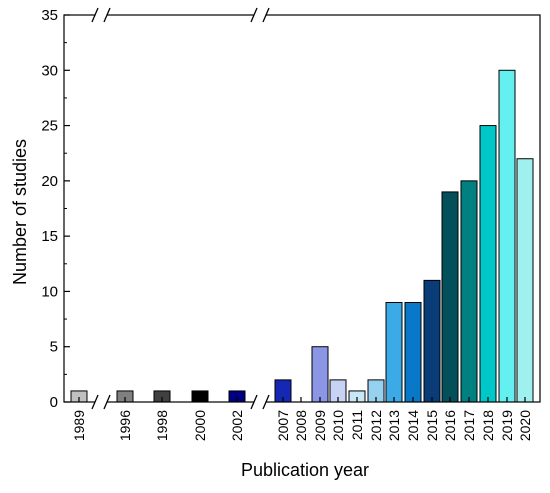 The height and width of the screenshot is (493, 550). What do you see at coordinates (79, 425) in the screenshot?
I see `x-tick-label-1989: 1989` at bounding box center [79, 425].